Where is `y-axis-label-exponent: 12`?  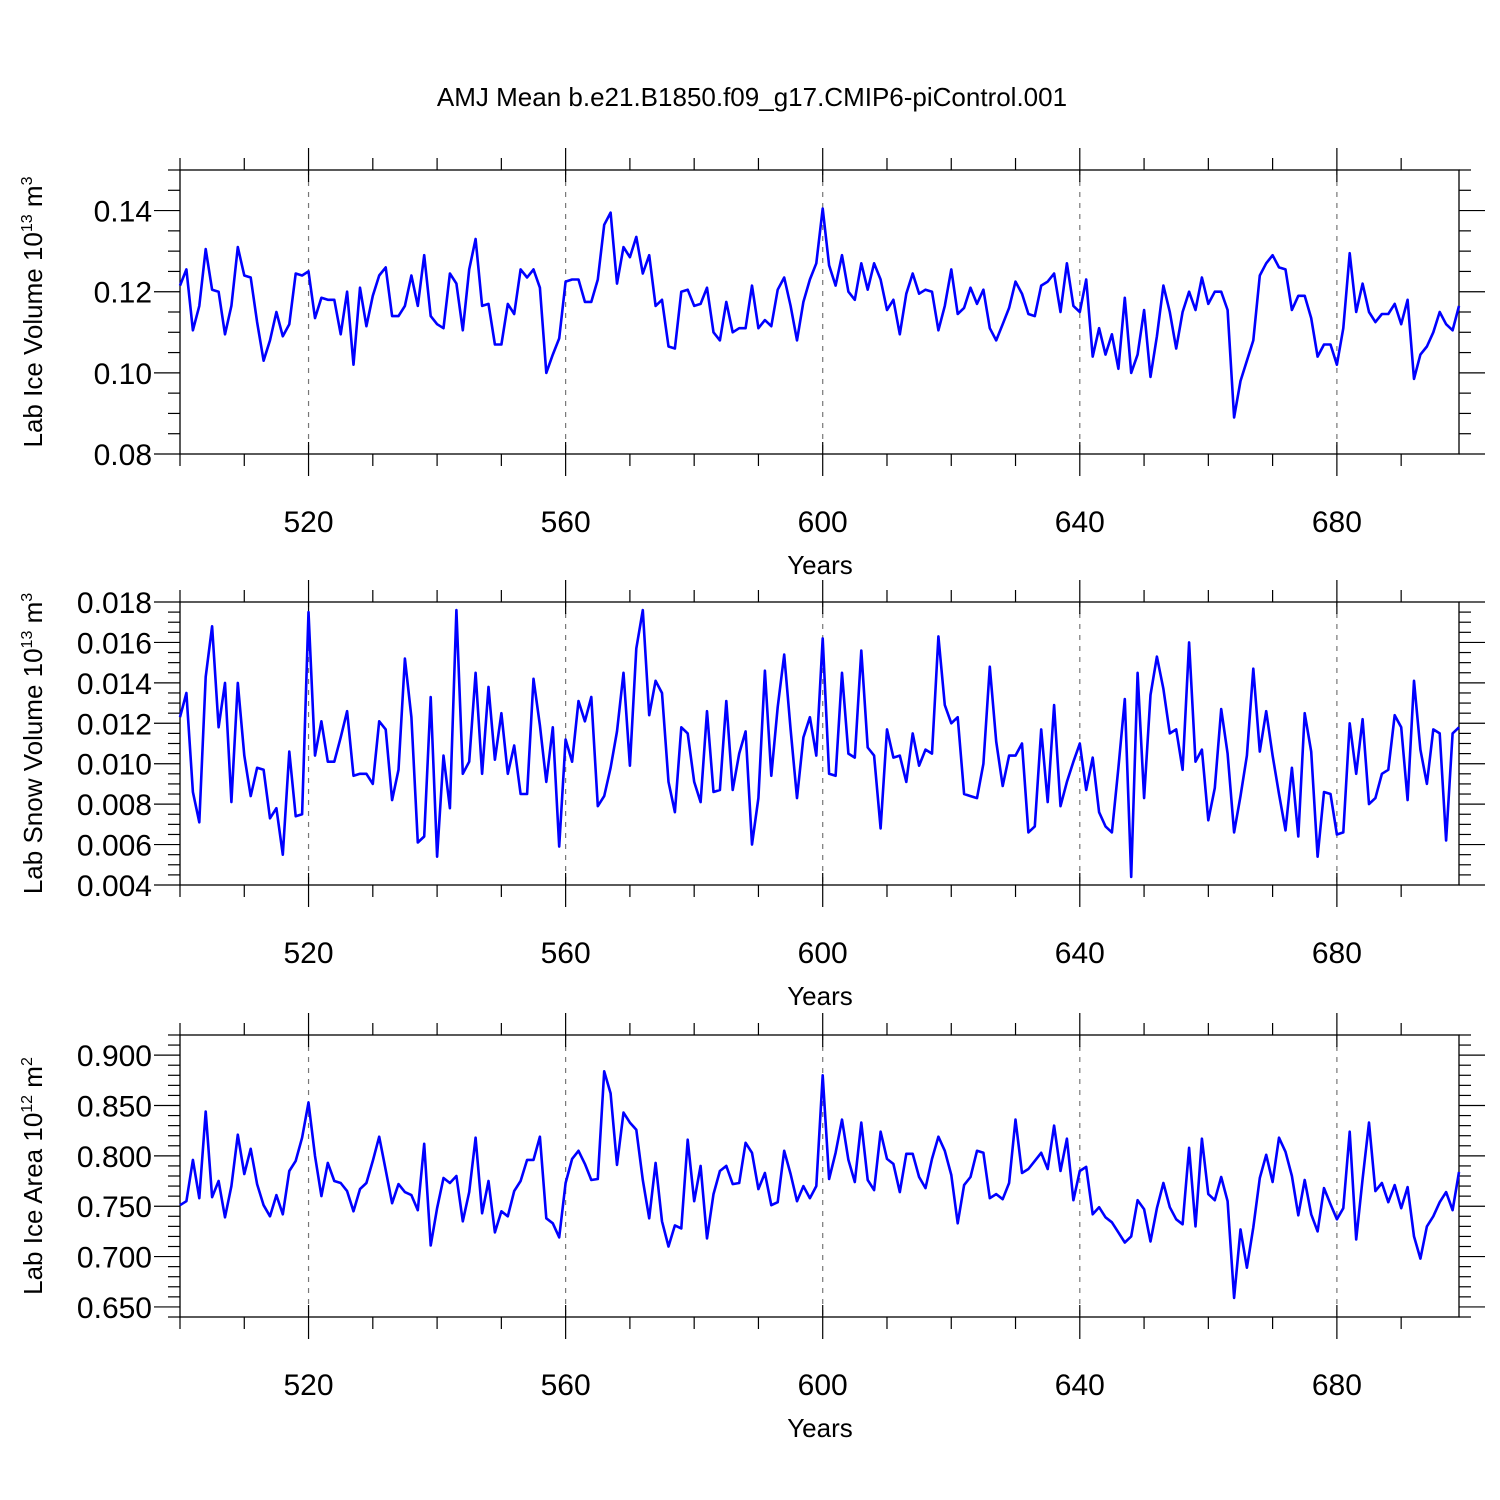 y-axis-label-exponent: 12 is located at coordinates (27, 1104).